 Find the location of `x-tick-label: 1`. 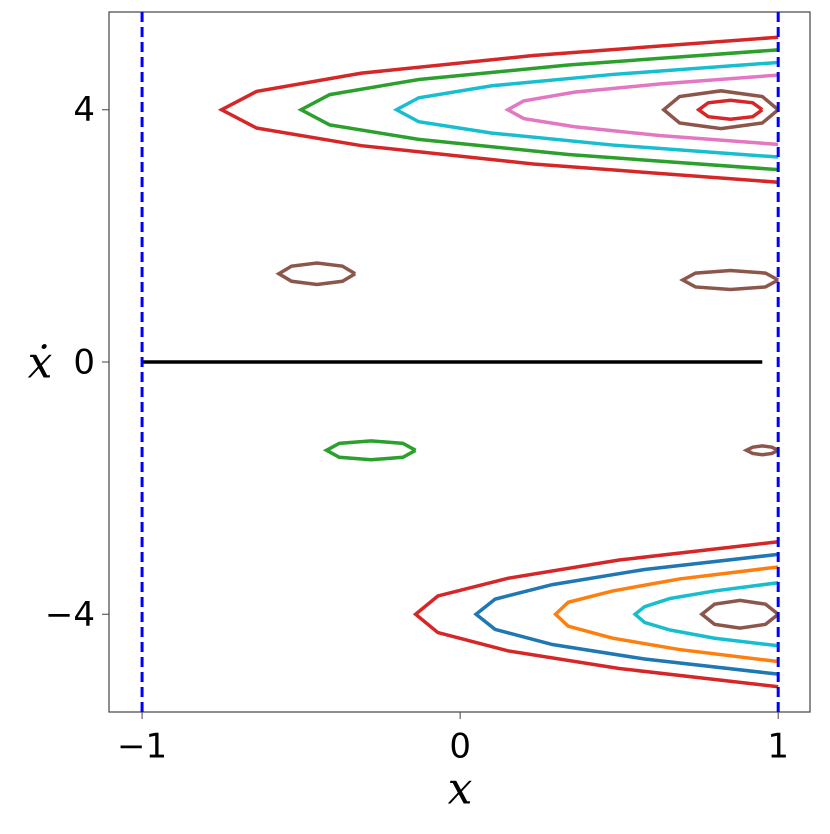

x-tick-label: 1 is located at coordinates (778, 747).